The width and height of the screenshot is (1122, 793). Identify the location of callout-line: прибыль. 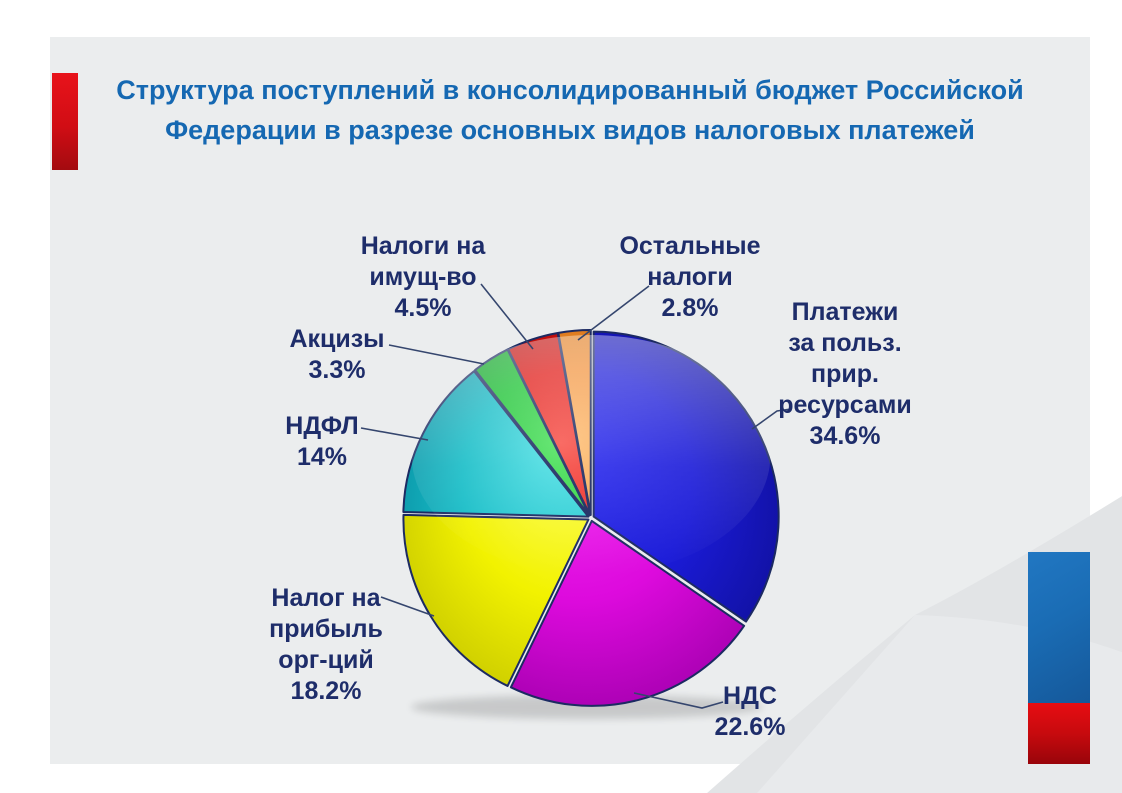
(326, 629).